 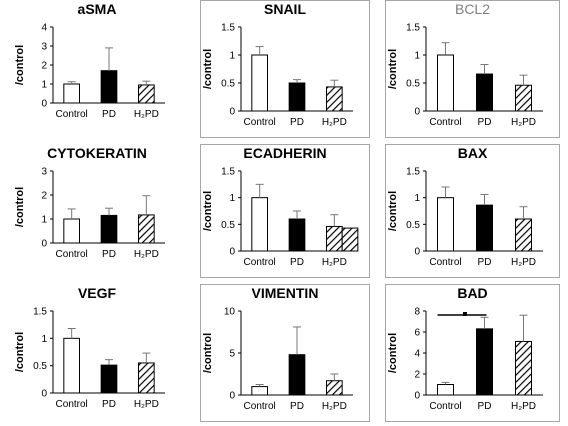 What do you see at coordinates (97, 9) in the screenshot?
I see `chart-title: aSMA` at bounding box center [97, 9].